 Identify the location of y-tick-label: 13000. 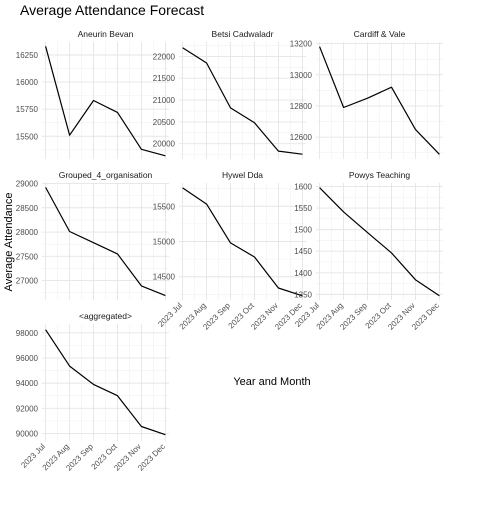
(301, 75).